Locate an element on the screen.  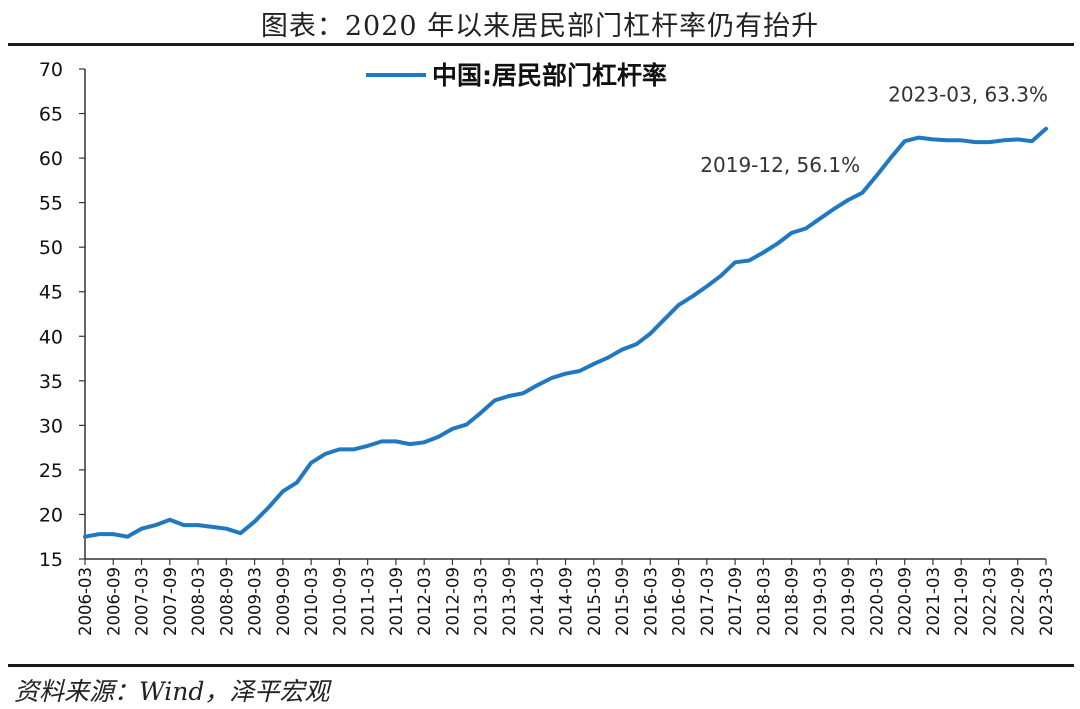
legend-label: 中国:居民部门杠杆率 is located at coordinates (549, 75).